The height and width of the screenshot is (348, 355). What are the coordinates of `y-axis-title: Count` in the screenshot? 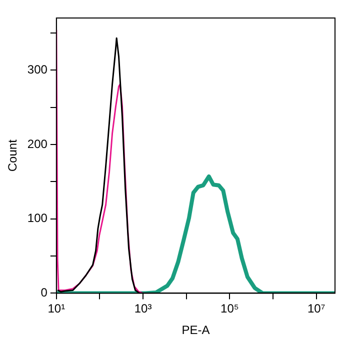 It's located at (13, 155).